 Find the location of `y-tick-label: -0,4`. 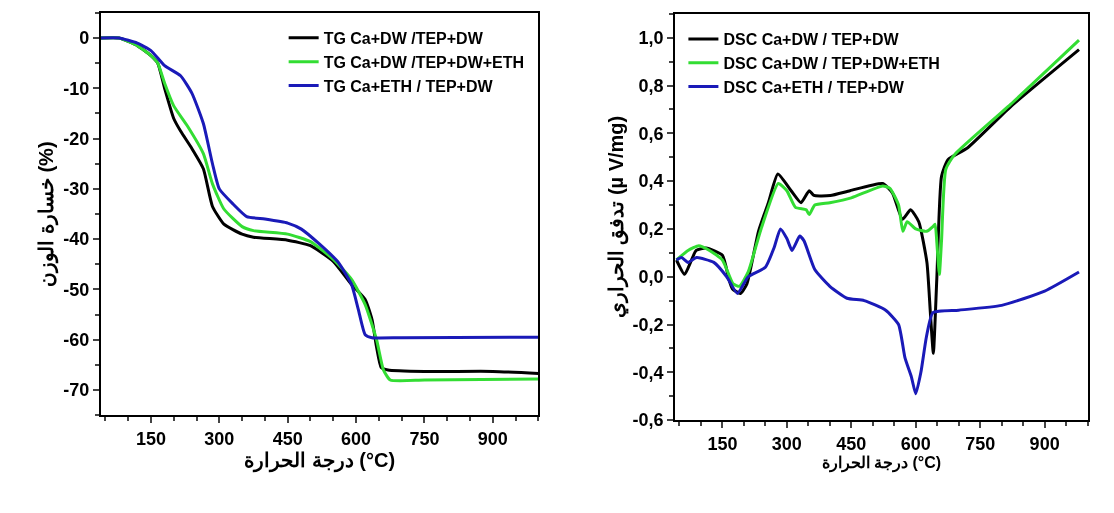

y-tick-label: -0,4 is located at coordinates (648, 372).